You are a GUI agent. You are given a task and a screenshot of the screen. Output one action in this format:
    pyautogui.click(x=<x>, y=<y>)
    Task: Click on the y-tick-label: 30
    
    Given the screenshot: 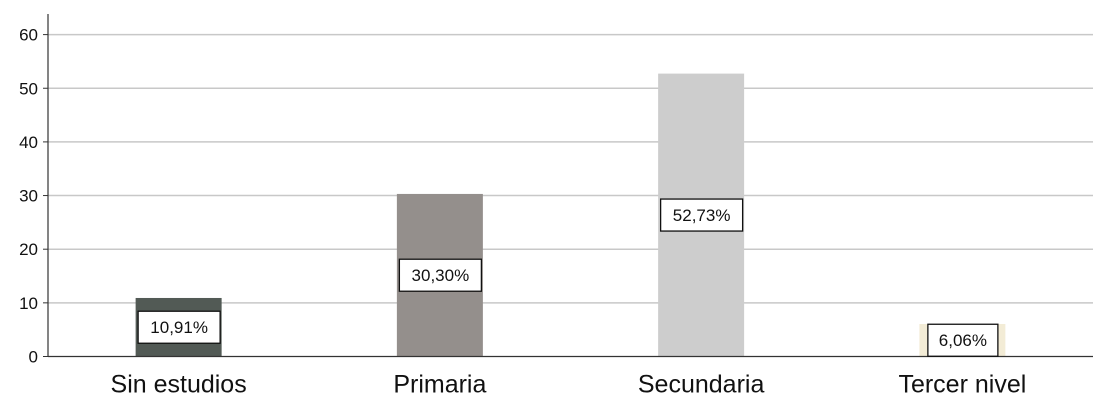 What is the action you would take?
    pyautogui.click(x=28, y=196)
    